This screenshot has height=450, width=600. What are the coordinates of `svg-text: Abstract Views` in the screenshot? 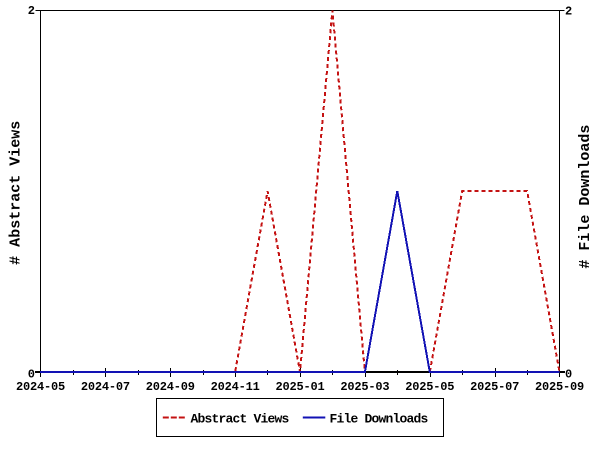 It's located at (240, 419).